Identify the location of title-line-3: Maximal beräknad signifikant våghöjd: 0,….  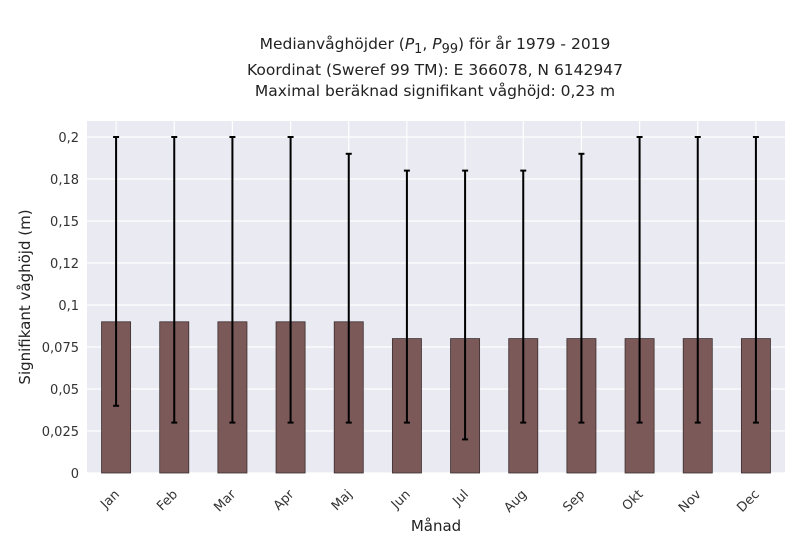
(435, 91).